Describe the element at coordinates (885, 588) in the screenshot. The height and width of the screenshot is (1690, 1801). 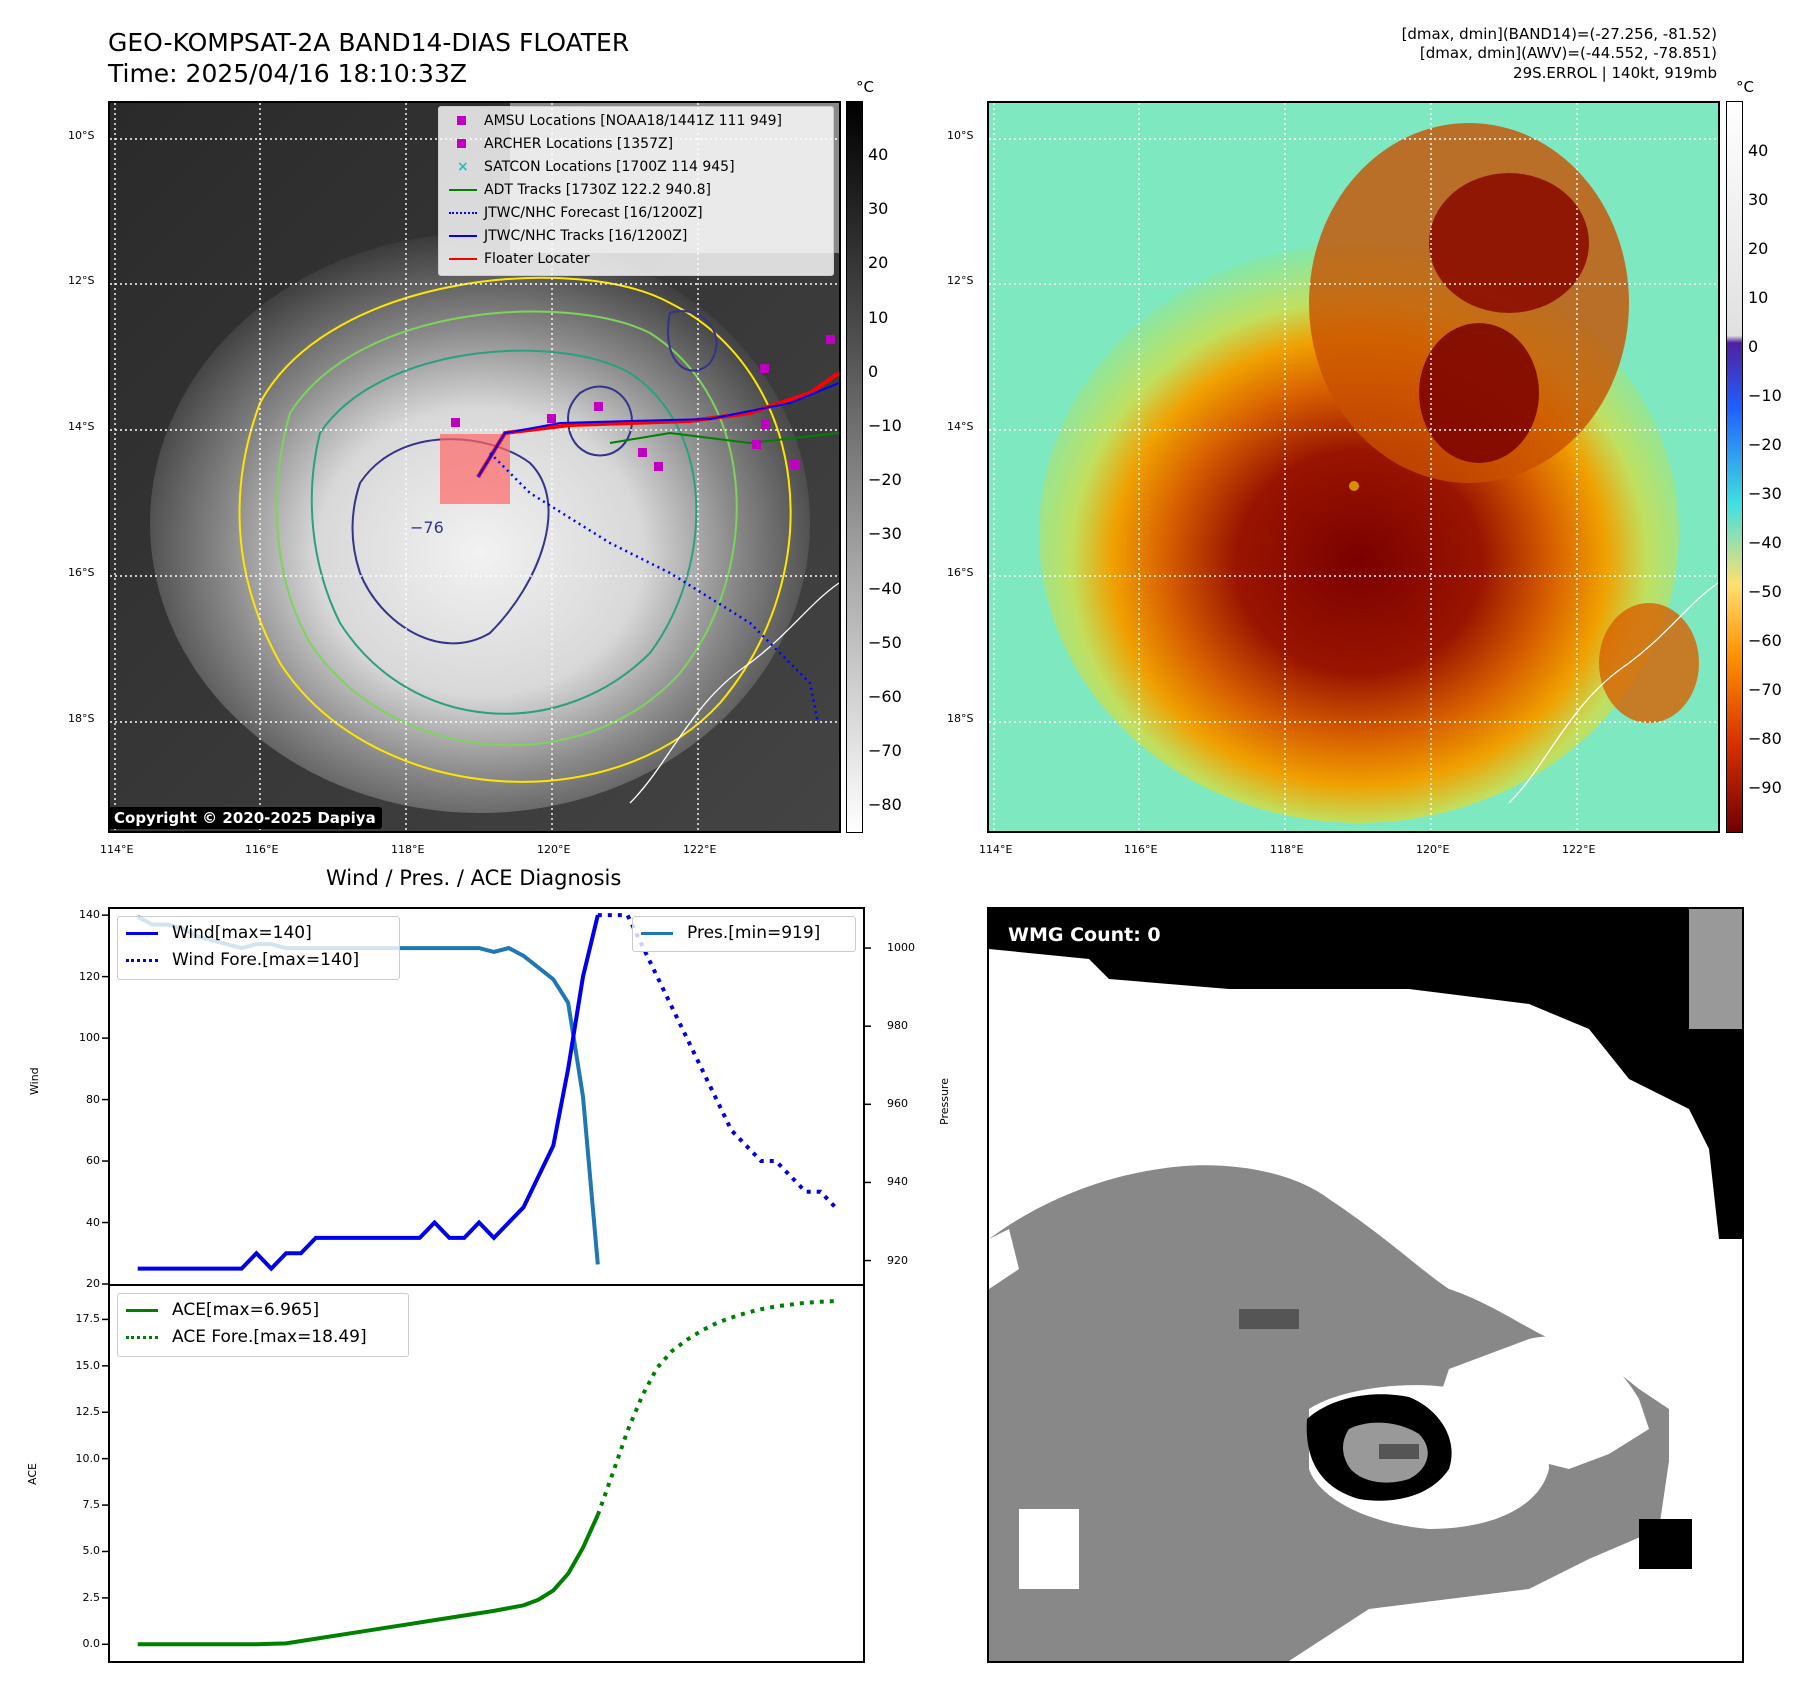
I see `ir-colorbar-tick: −40` at that location.